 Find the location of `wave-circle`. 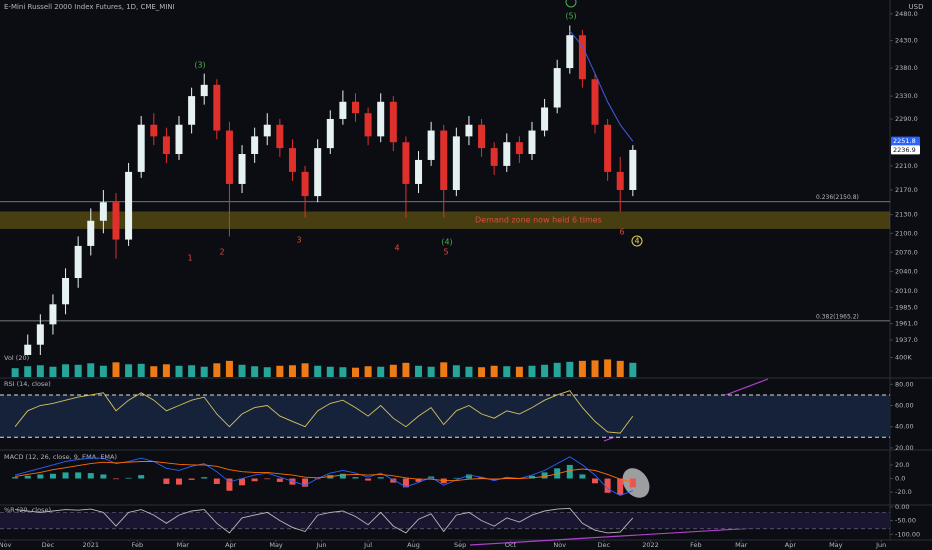

wave-circle is located at coordinates (637, 241).